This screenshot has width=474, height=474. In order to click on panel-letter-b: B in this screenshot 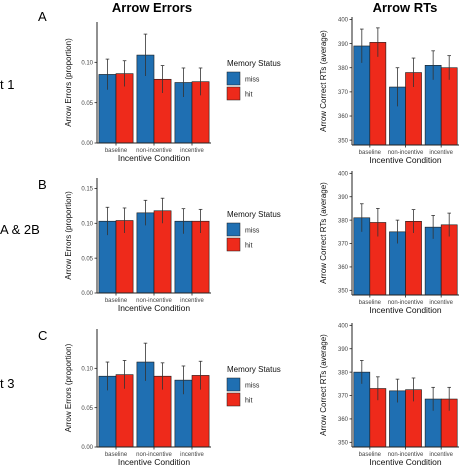, I will do `click(42, 184)`.